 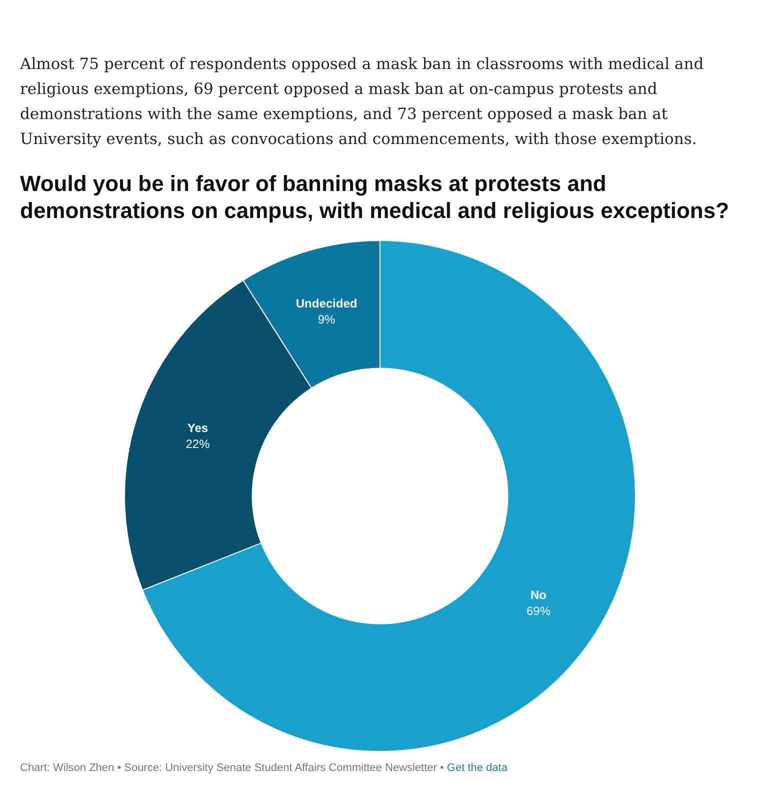 What do you see at coordinates (326, 319) in the screenshot?
I see `data-label: 9%` at bounding box center [326, 319].